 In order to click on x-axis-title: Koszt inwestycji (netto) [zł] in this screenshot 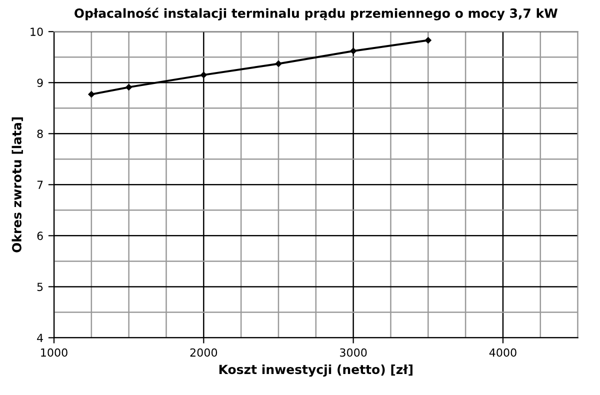, I will do `click(315, 370)`.